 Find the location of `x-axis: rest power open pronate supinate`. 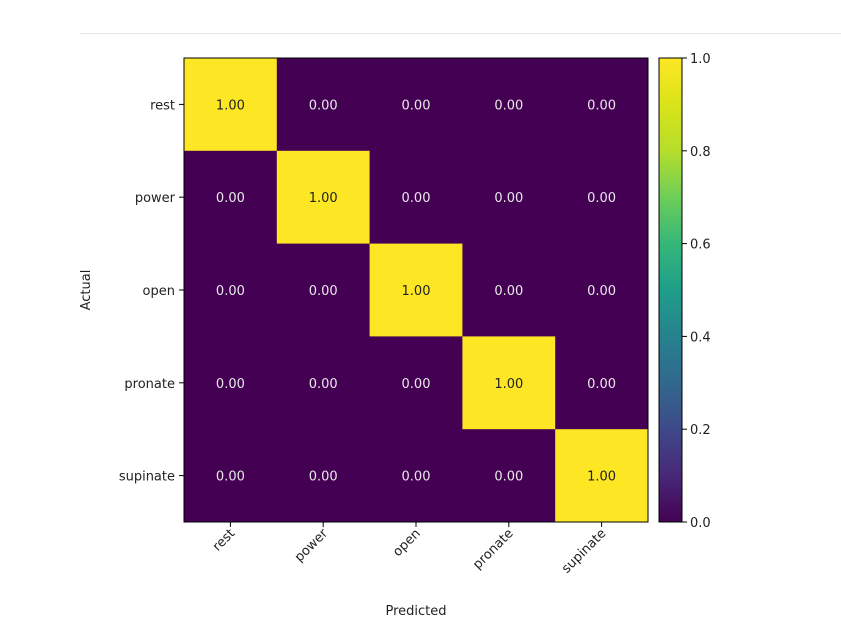

x-axis: rest power open pronate supinate is located at coordinates (409, 549).